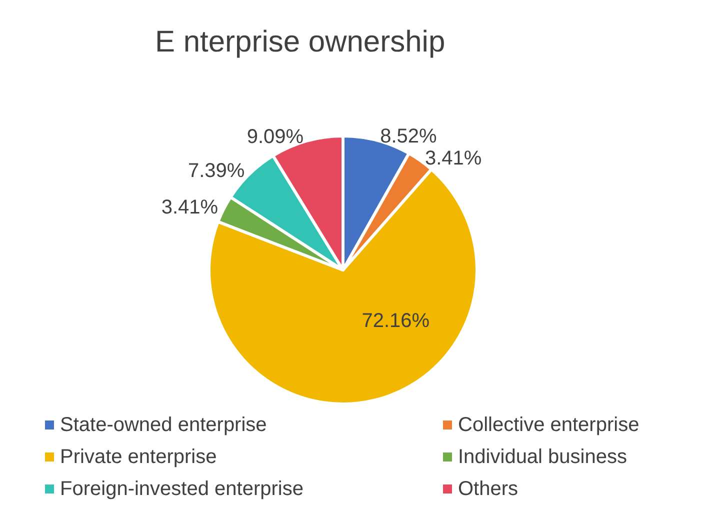  I want to click on chart-title: E nterprise ownership, so click(300, 42).